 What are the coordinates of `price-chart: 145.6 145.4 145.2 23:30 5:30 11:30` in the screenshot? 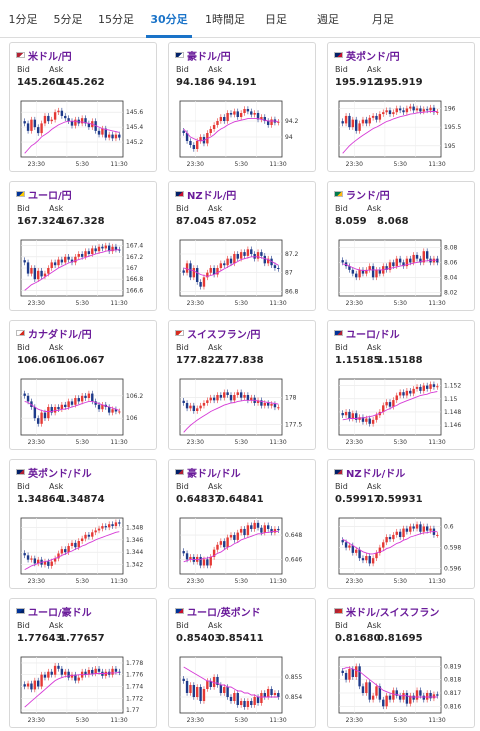 It's located at (85, 134).